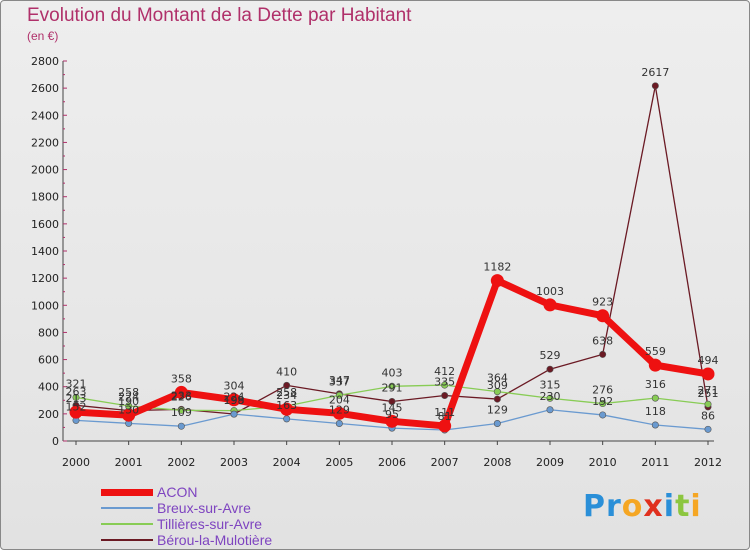 This screenshot has height=550, width=750. I want to click on x-tick-label: 2004, so click(287, 462).